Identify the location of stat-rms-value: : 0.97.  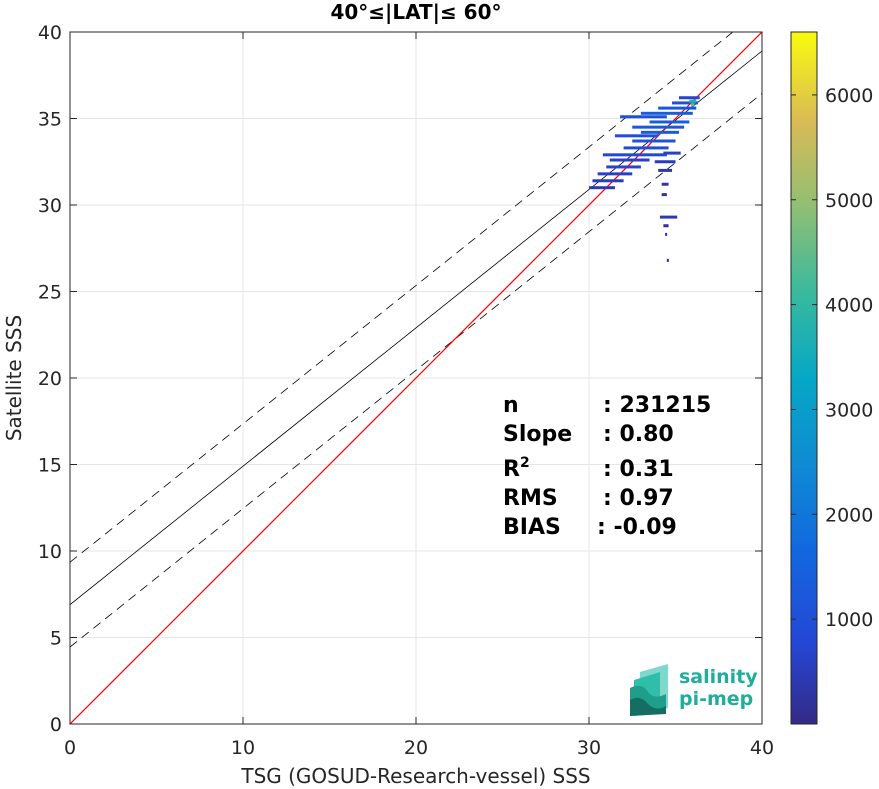
(638, 498).